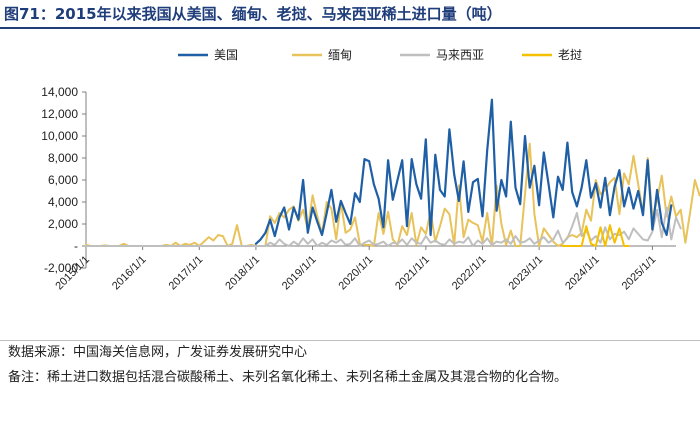 This screenshot has height=425, width=700. I want to click on title-divider, so click(350, 28).